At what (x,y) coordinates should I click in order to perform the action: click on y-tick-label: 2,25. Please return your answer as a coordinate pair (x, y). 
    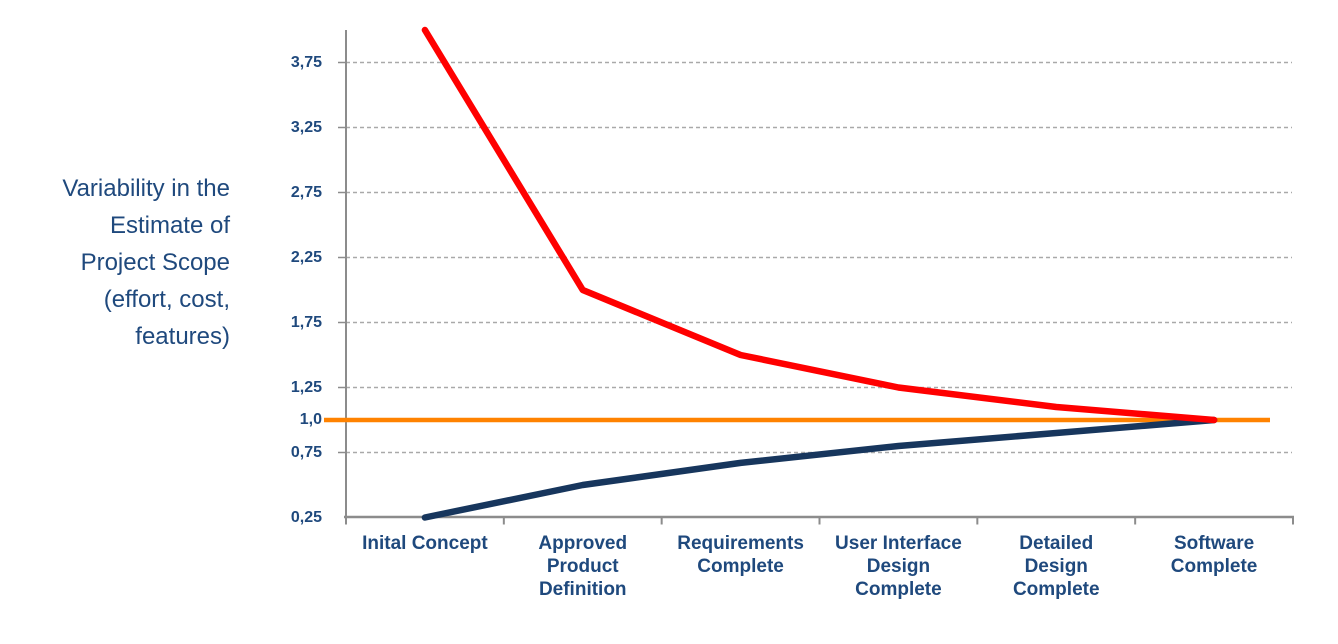
    Looking at the image, I should click on (306, 257).